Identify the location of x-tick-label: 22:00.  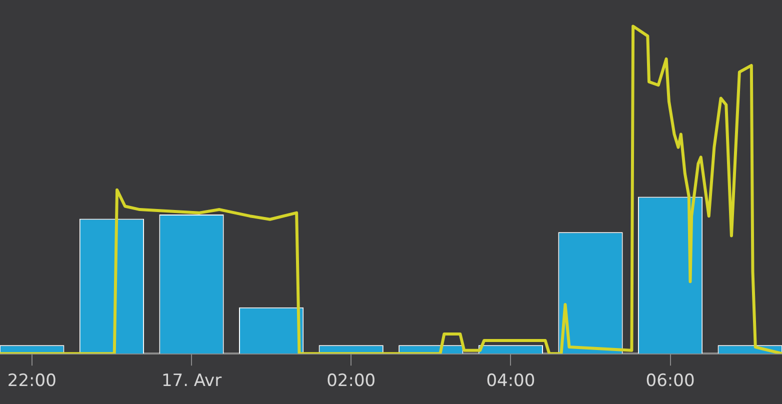
(31, 381).